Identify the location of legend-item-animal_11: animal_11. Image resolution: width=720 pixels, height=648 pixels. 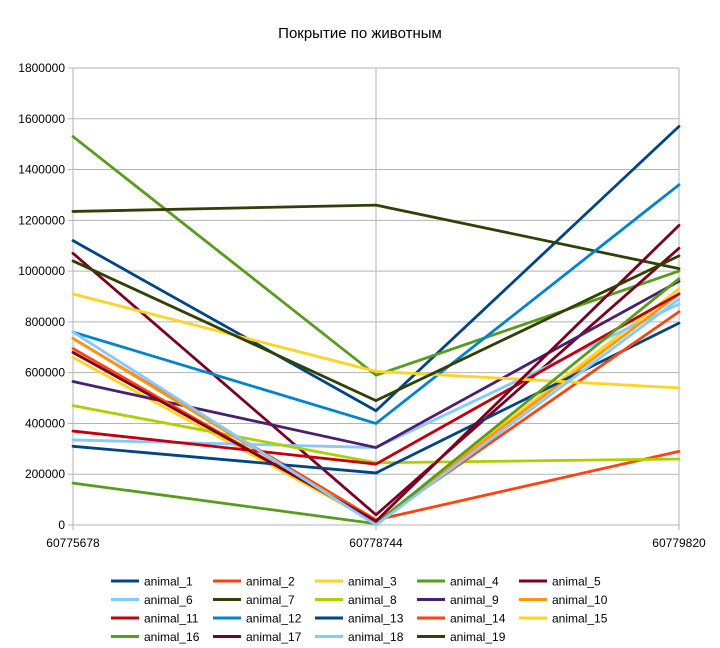
(155, 619).